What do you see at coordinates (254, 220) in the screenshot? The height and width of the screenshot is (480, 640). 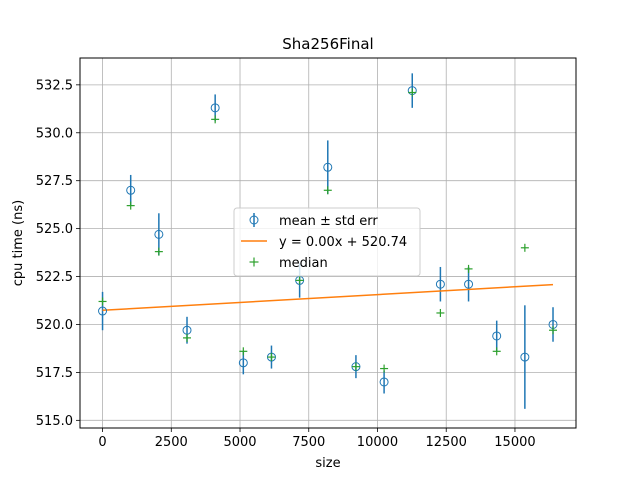 I see `legend-marker-errorbar` at bounding box center [254, 220].